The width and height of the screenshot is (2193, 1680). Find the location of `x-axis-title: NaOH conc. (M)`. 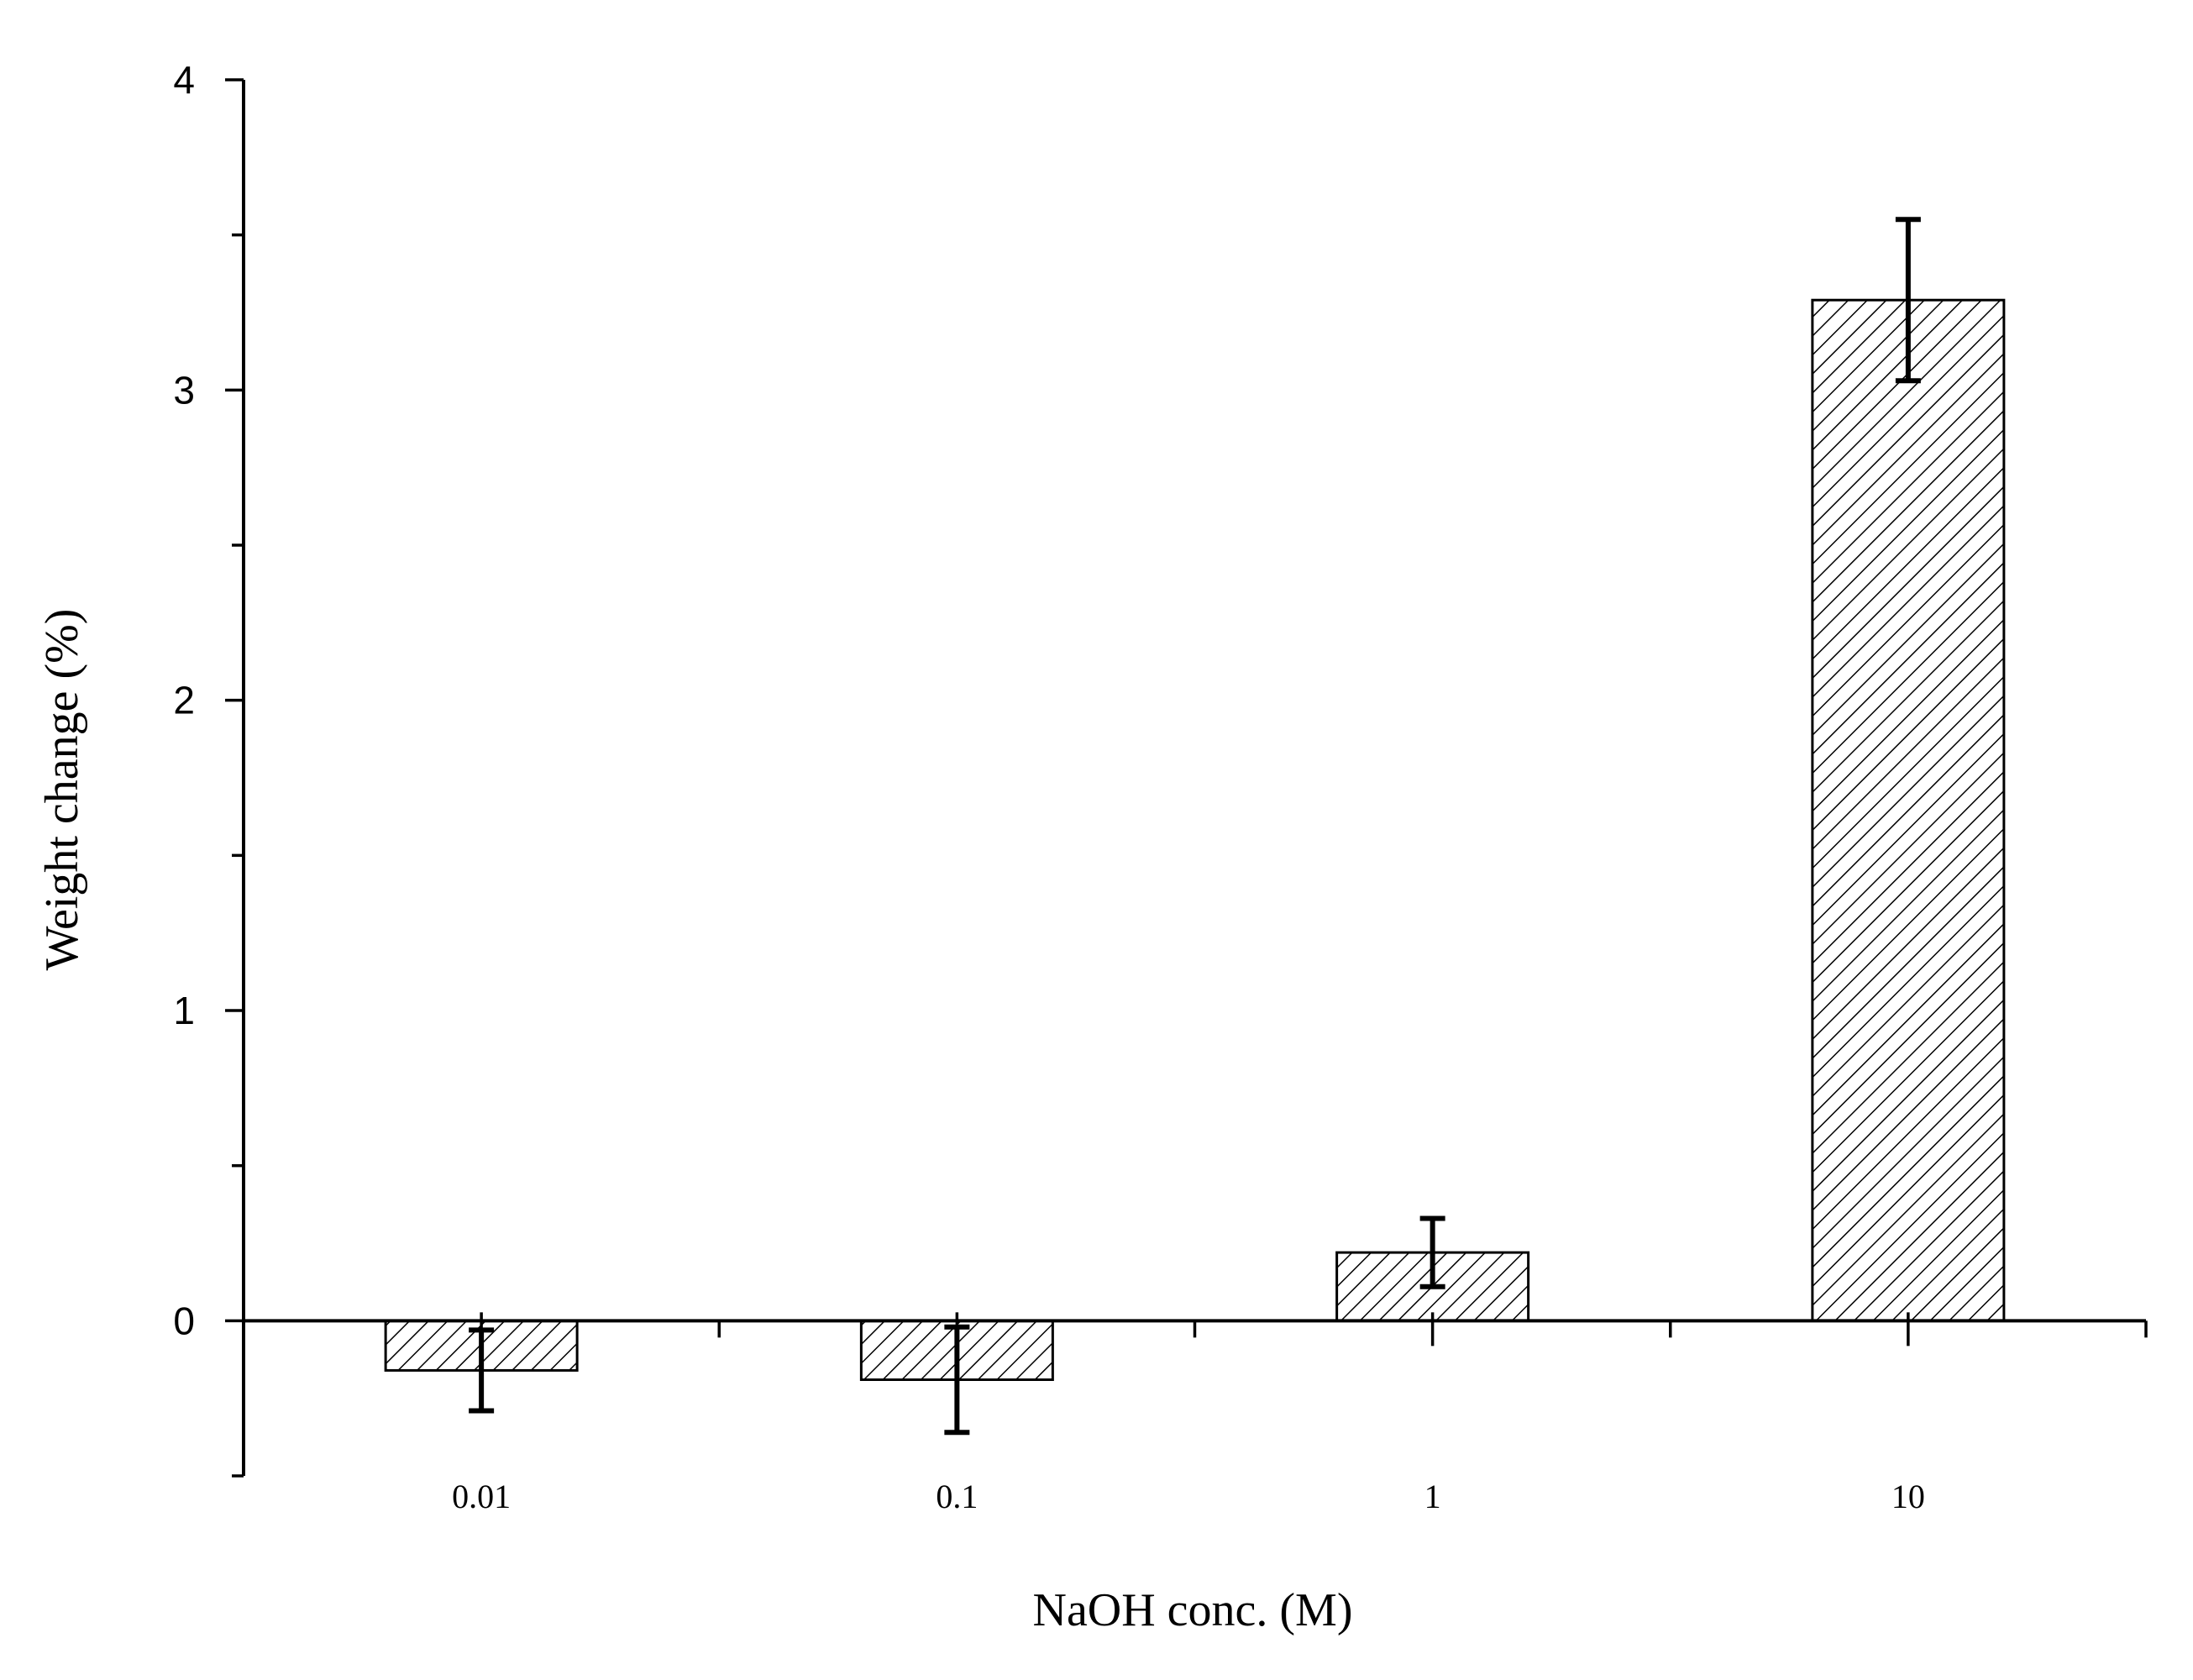

x-axis-title: NaOH conc. (M) is located at coordinates (1193, 1610).